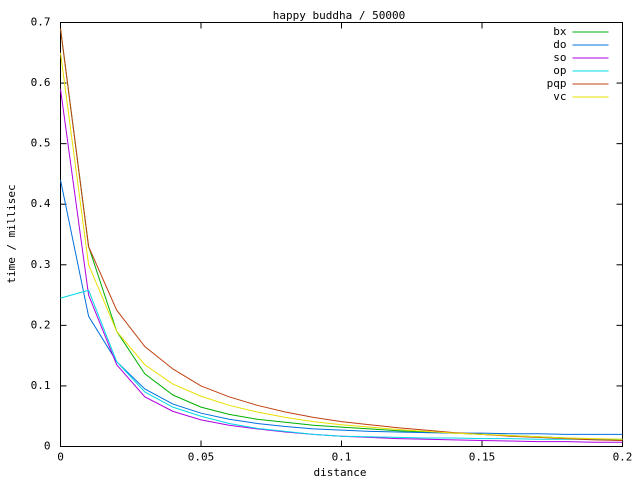 The width and height of the screenshot is (640, 480). Describe the element at coordinates (60, 457) in the screenshot. I see `x-tick-label: 0` at that location.